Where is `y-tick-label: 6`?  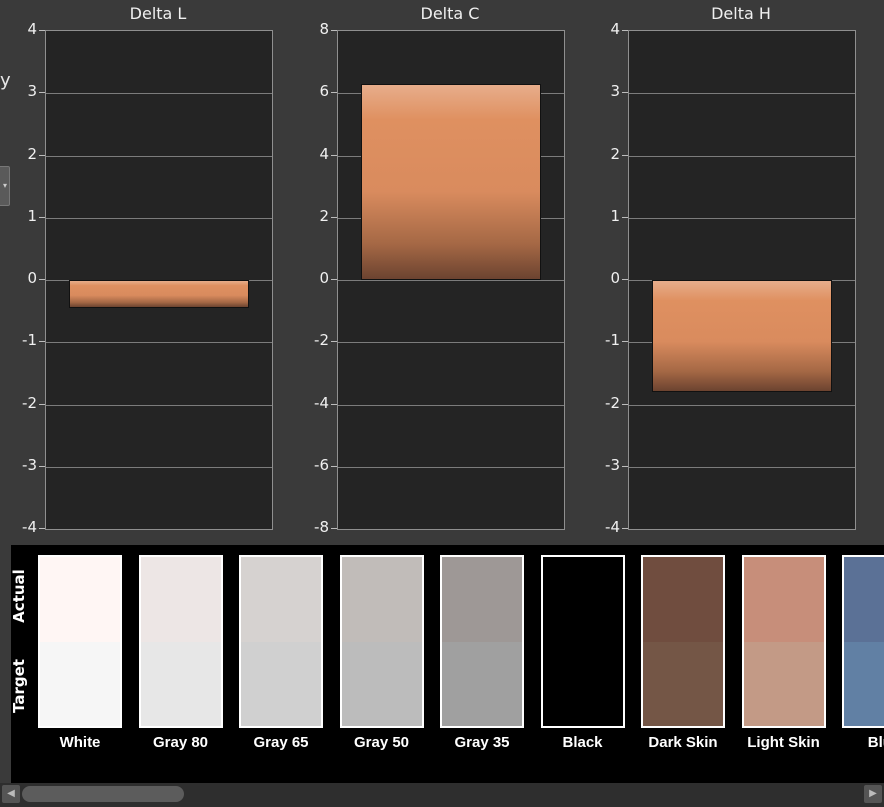 y-tick-label: 6 is located at coordinates (324, 91).